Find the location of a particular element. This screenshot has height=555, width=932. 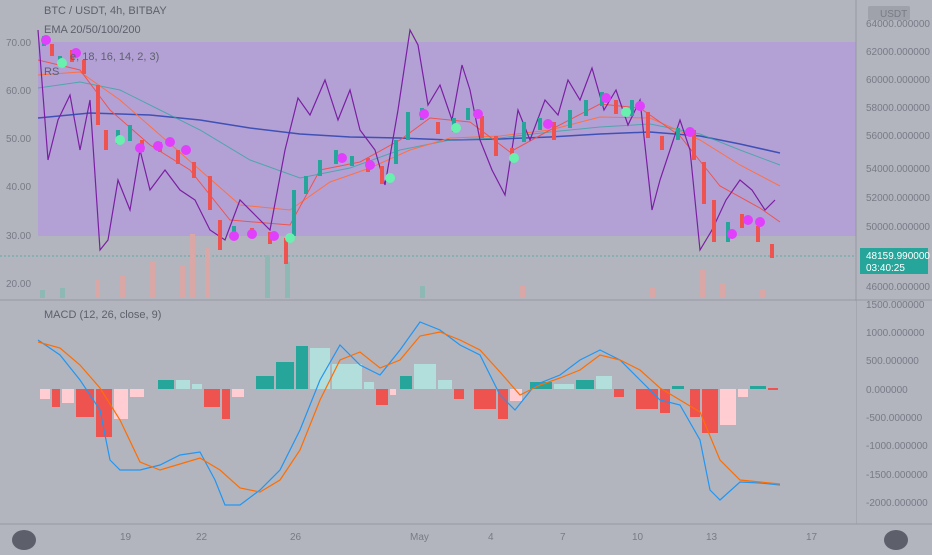

symbol-title: BTC / USDT, 4h, BITBAY is located at coordinates (105, 11).